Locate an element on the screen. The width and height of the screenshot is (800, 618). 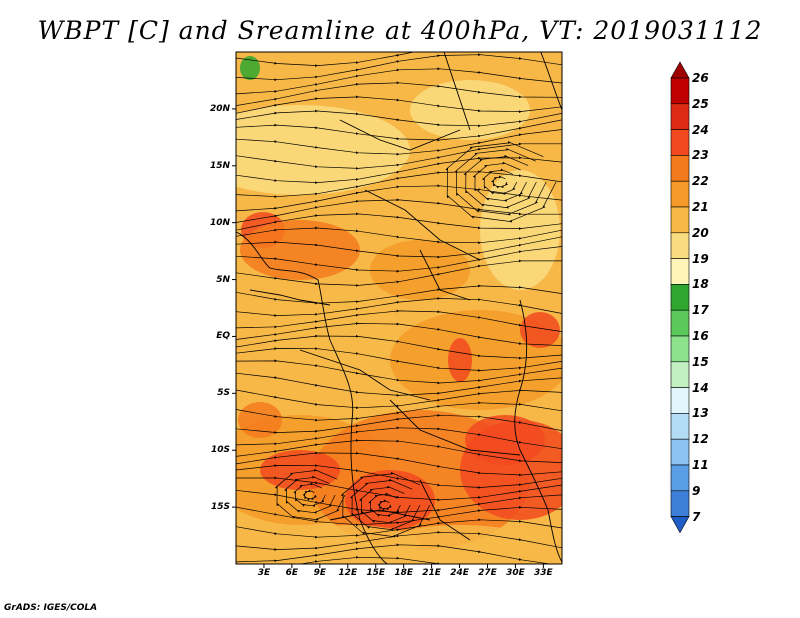
lon-label: 3E is located at coordinates (264, 573).